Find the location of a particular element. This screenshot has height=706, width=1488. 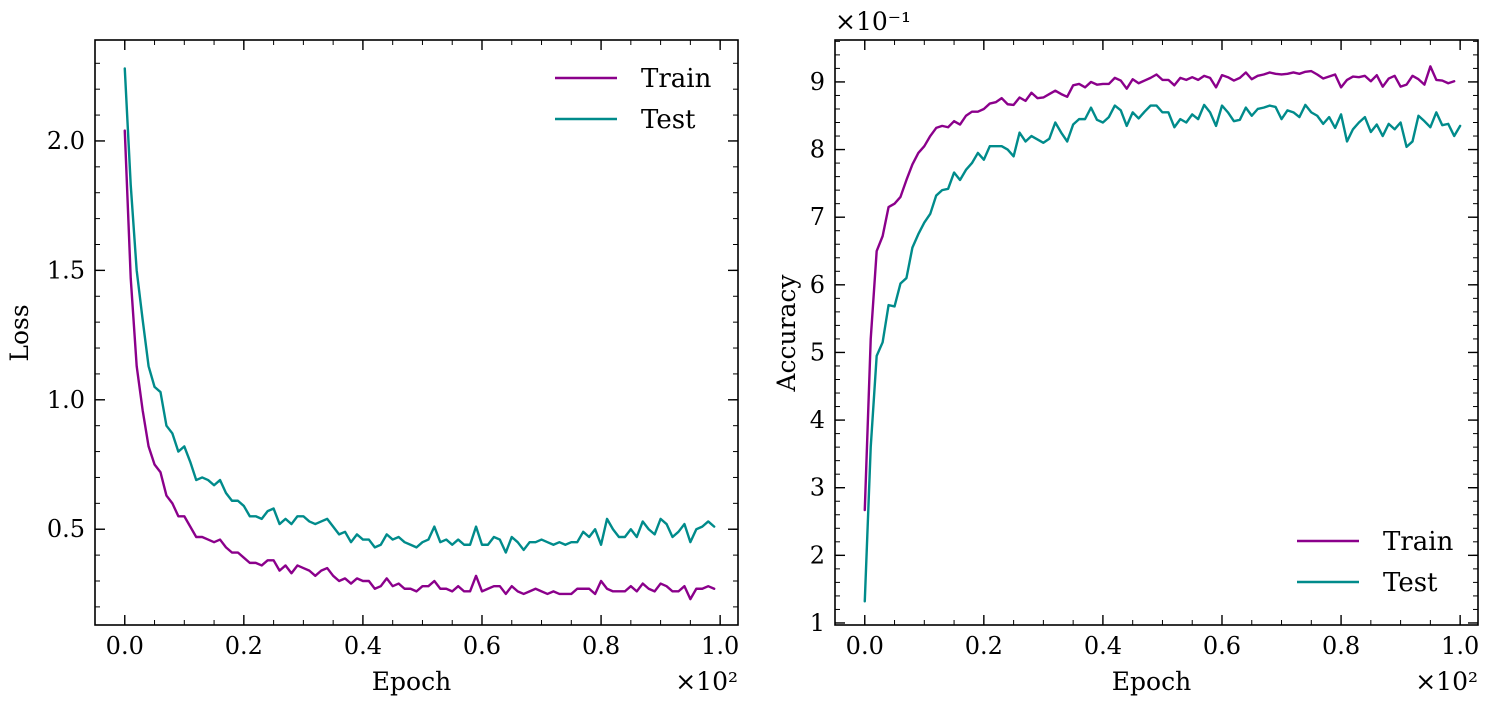

y-axis-label: Accuracy is located at coordinates (786, 333).